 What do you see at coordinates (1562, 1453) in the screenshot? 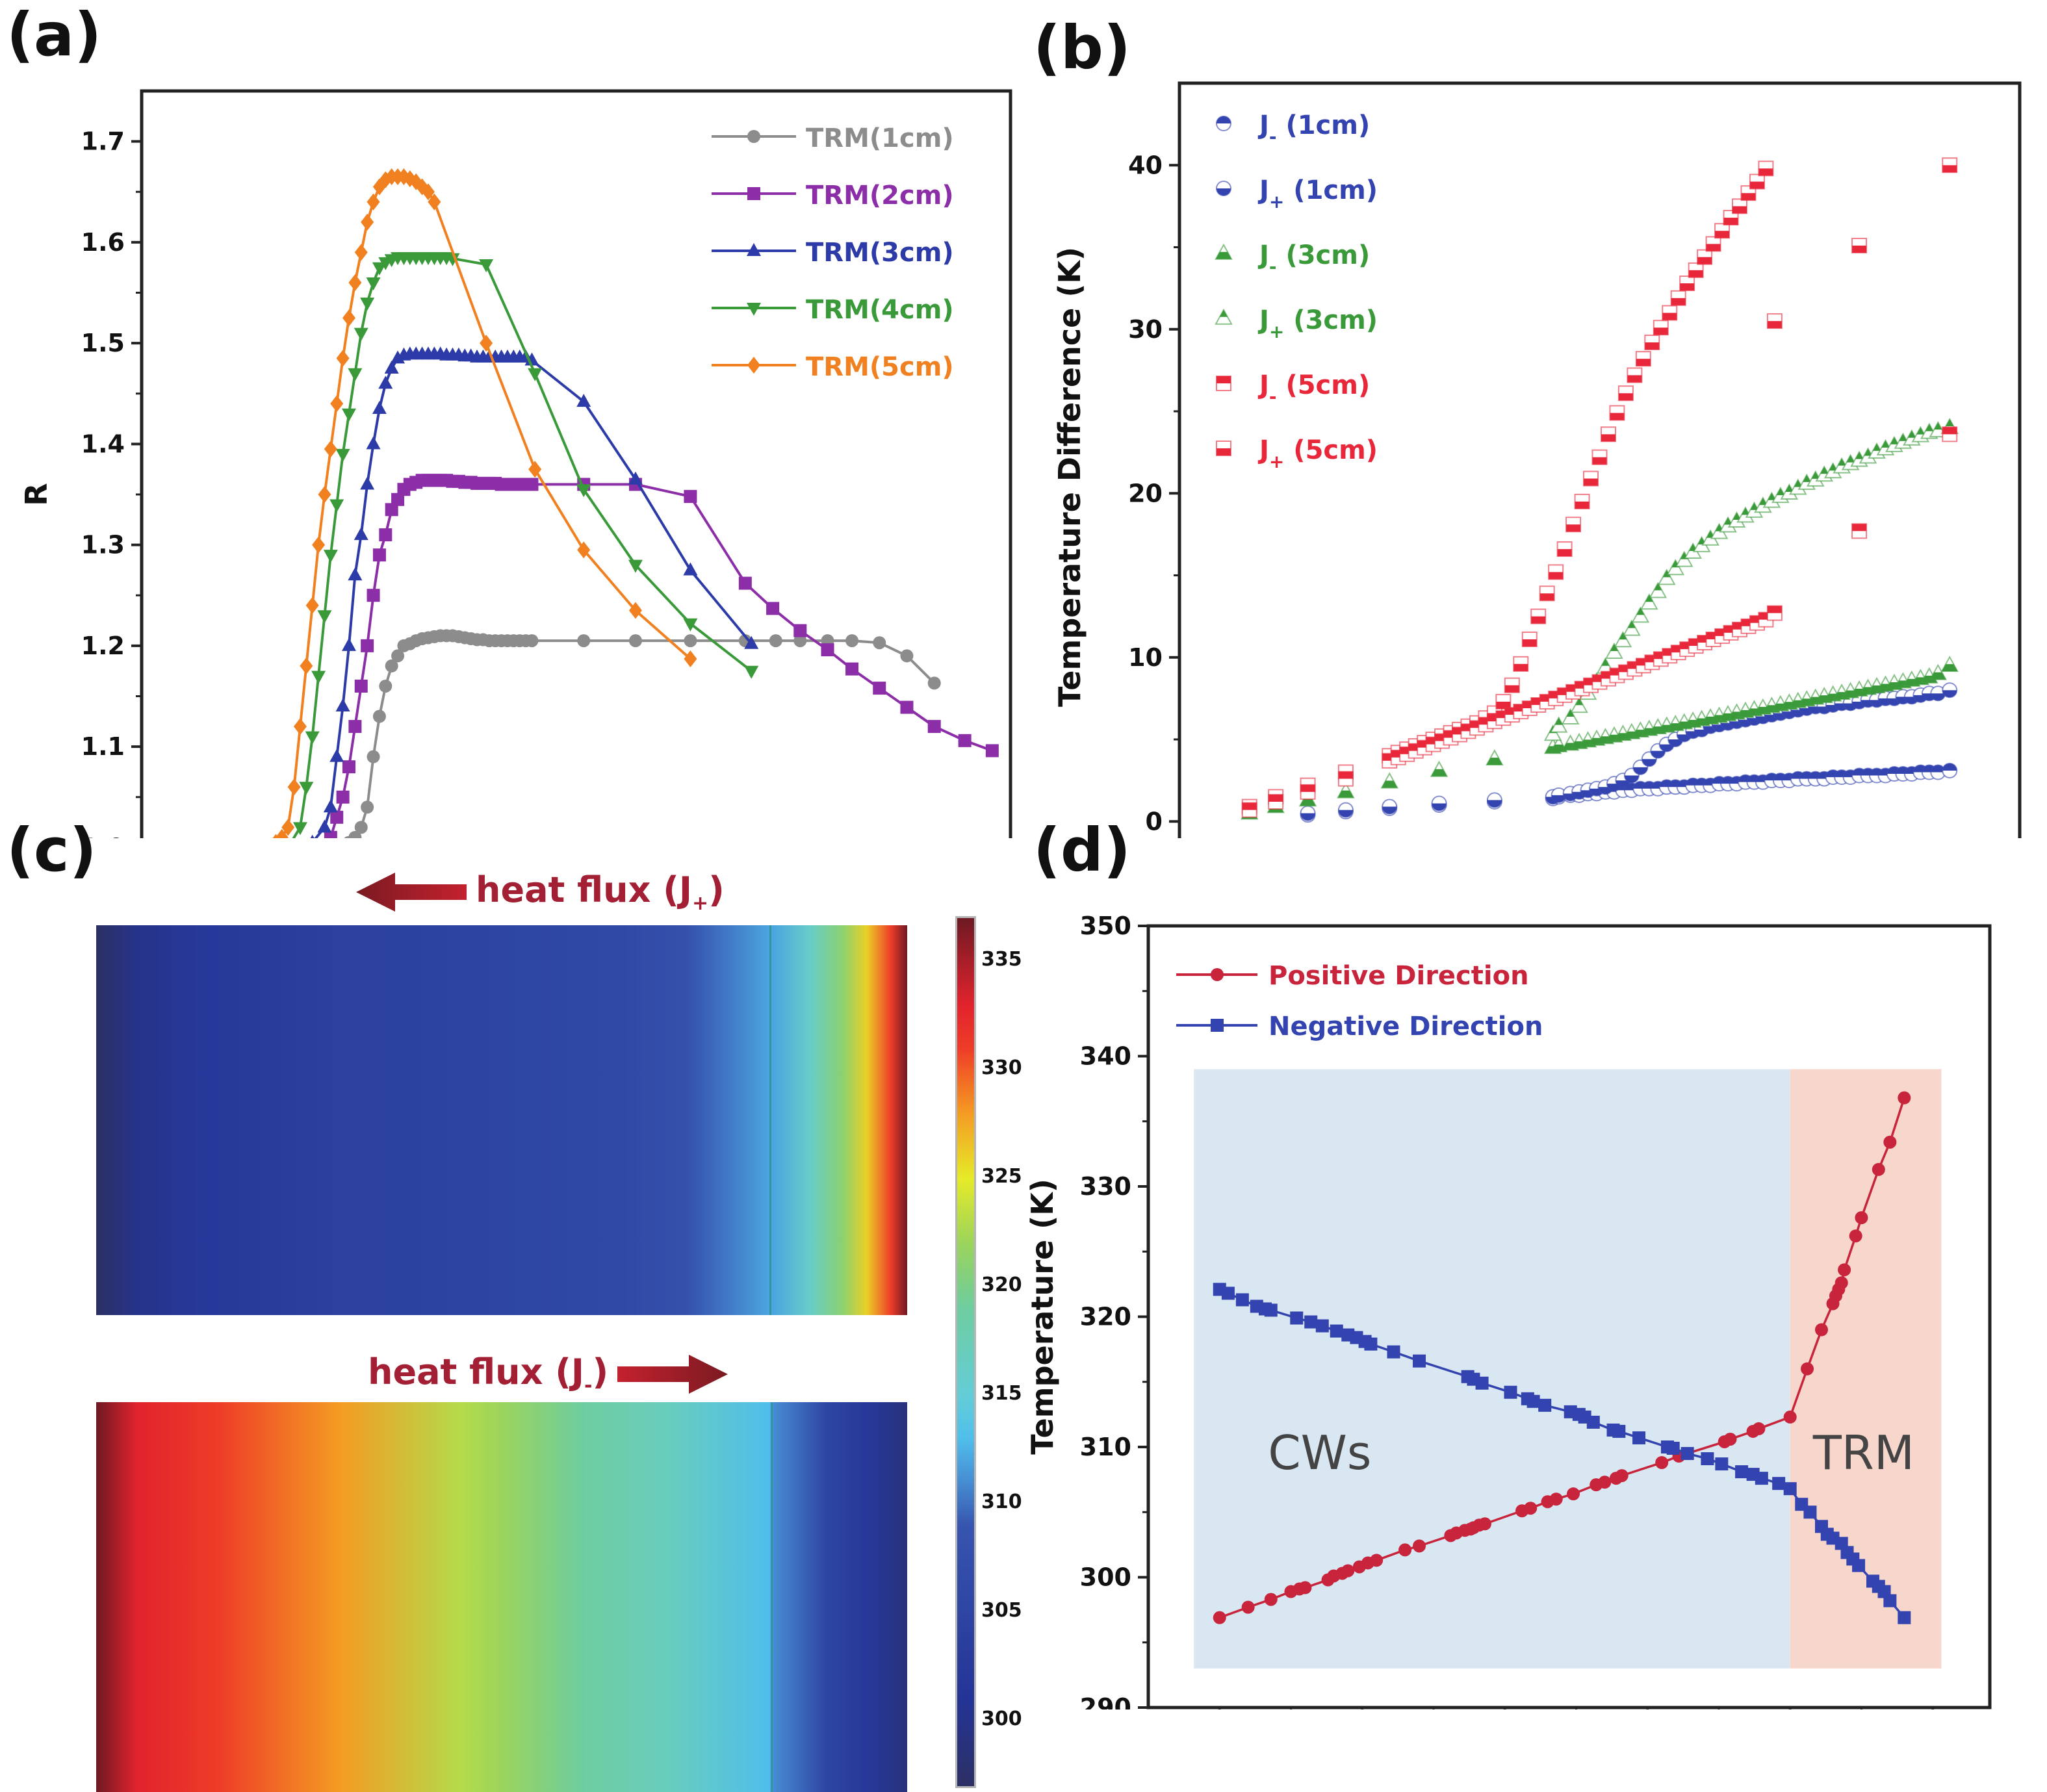
I see `series-negative-direction` at bounding box center [1562, 1453].